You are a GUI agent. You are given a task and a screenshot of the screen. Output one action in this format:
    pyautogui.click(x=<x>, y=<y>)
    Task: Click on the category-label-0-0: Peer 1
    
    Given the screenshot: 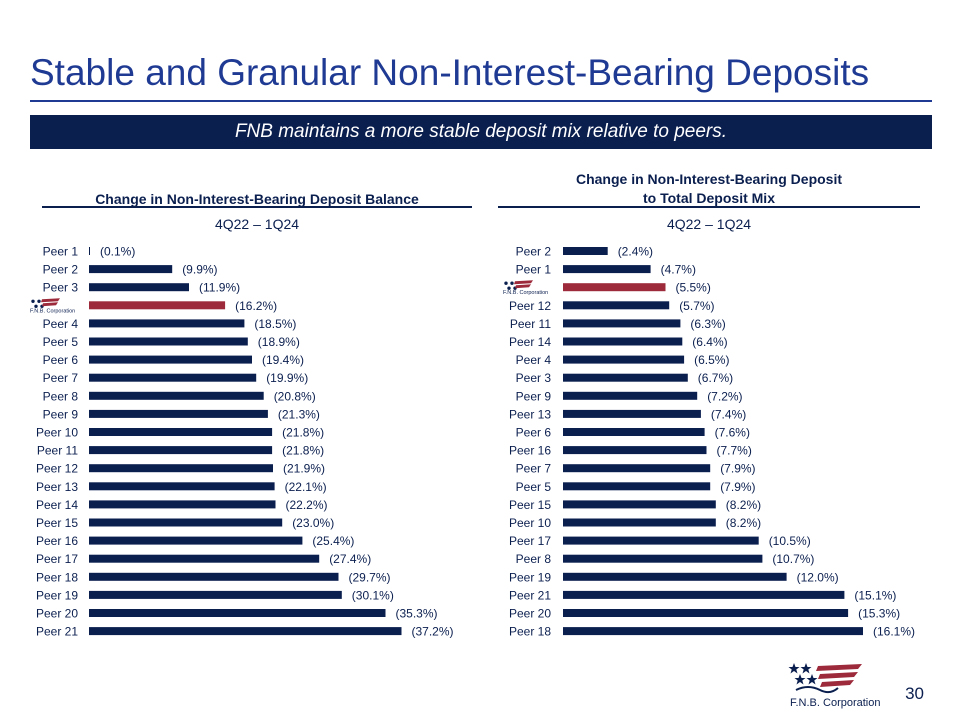 What is the action you would take?
    pyautogui.click(x=61, y=252)
    